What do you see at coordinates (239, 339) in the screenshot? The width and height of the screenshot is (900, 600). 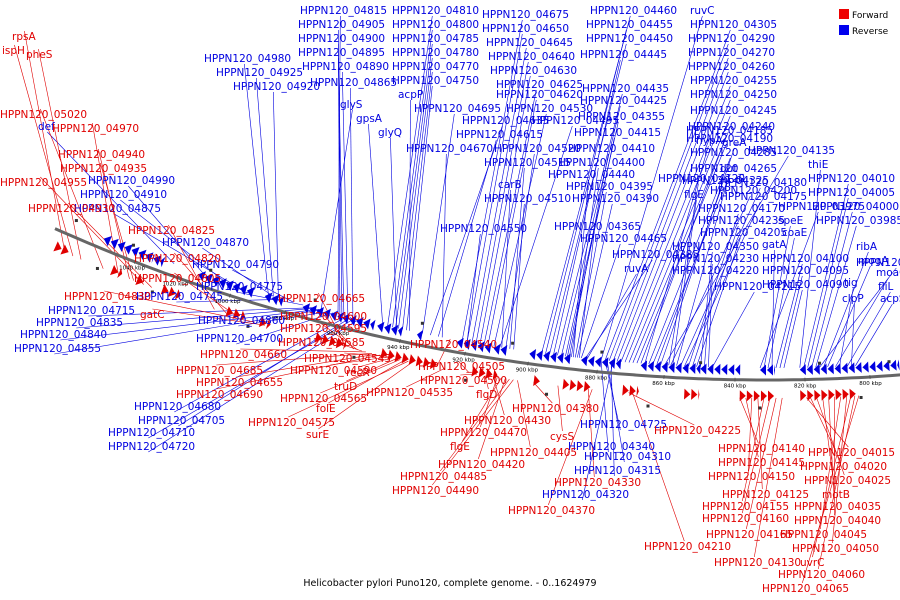 I see `reverse-gene-label: HPPN120_04700` at bounding box center [239, 339].